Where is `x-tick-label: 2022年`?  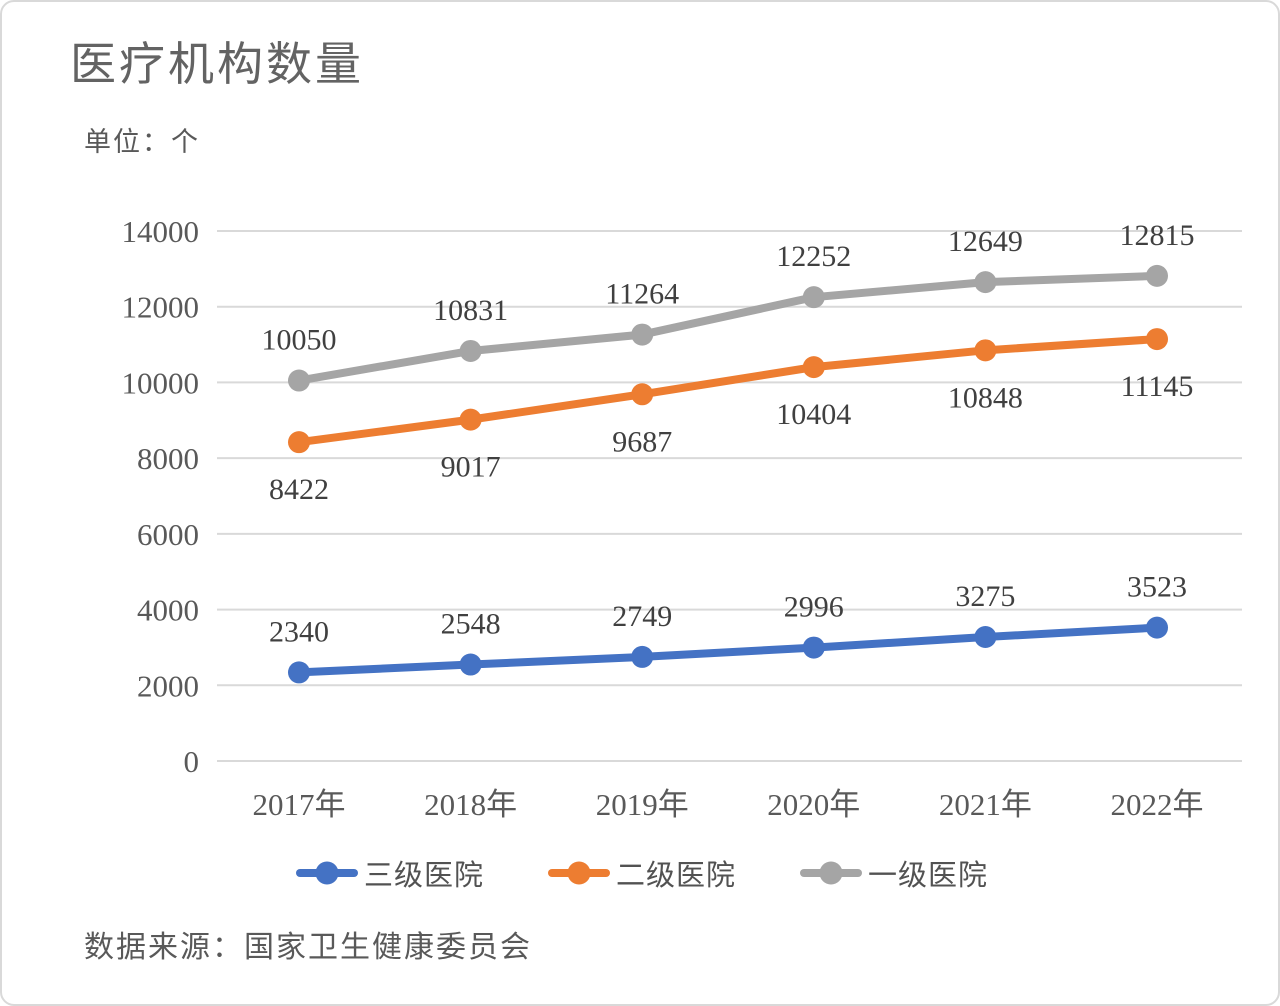 x-tick-label: 2022年 is located at coordinates (1157, 804).